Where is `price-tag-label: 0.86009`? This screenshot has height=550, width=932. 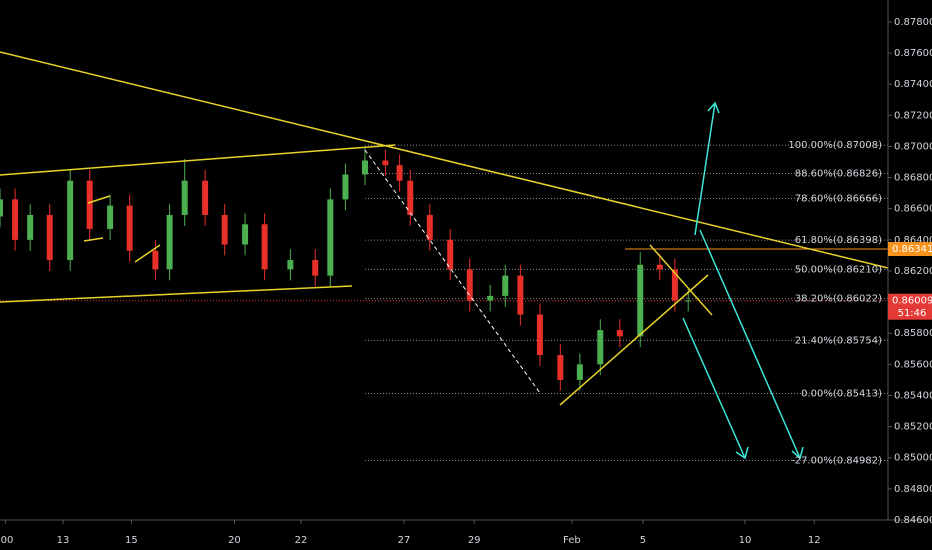
price-tag-label: 0.86009 is located at coordinates (912, 301).